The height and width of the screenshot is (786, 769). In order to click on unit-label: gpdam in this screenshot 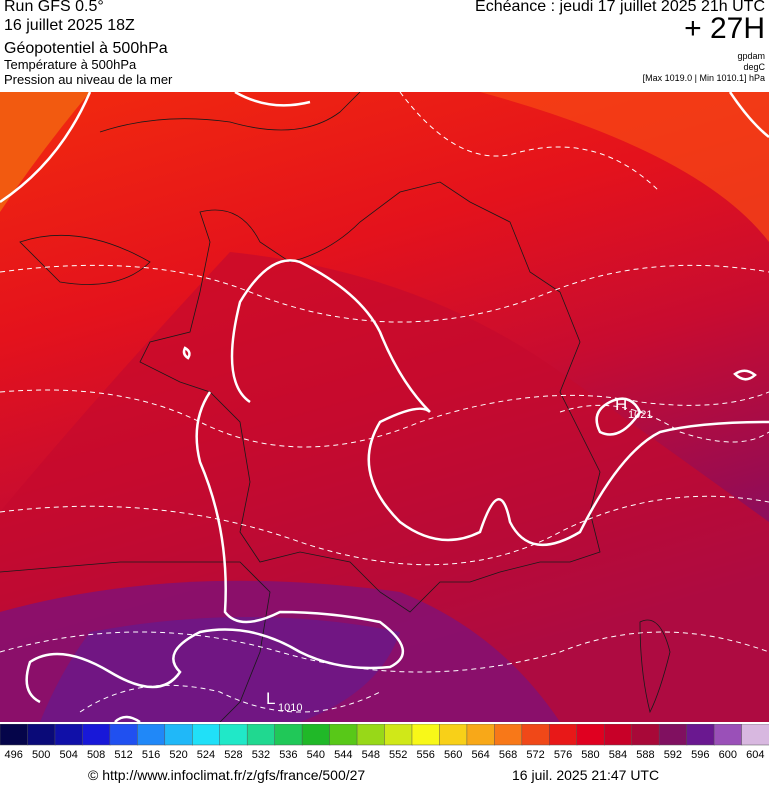, I will do `click(751, 56)`.